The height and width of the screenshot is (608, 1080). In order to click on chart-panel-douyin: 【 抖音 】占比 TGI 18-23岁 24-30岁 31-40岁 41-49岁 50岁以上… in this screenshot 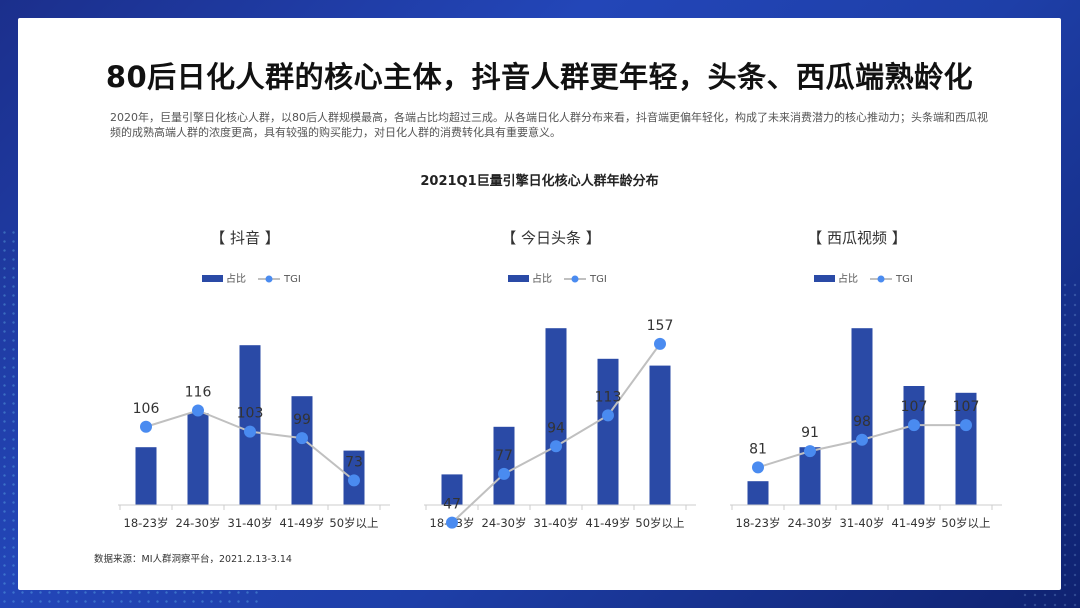, I will do `click(254, 379)`.